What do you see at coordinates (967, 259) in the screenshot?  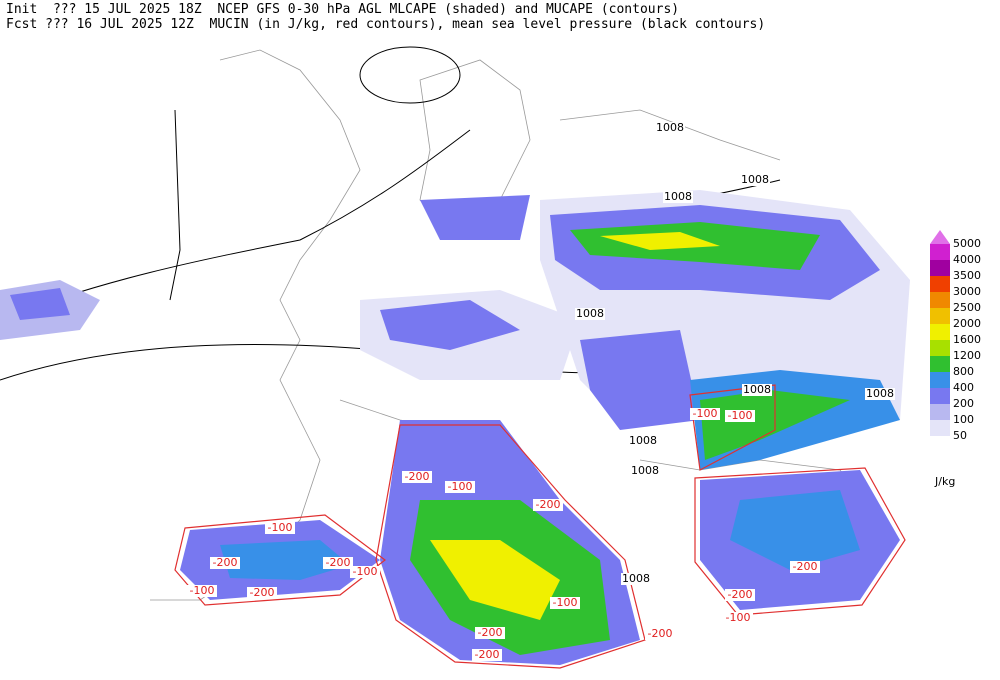 I see `legend-label: 4000` at bounding box center [967, 259].